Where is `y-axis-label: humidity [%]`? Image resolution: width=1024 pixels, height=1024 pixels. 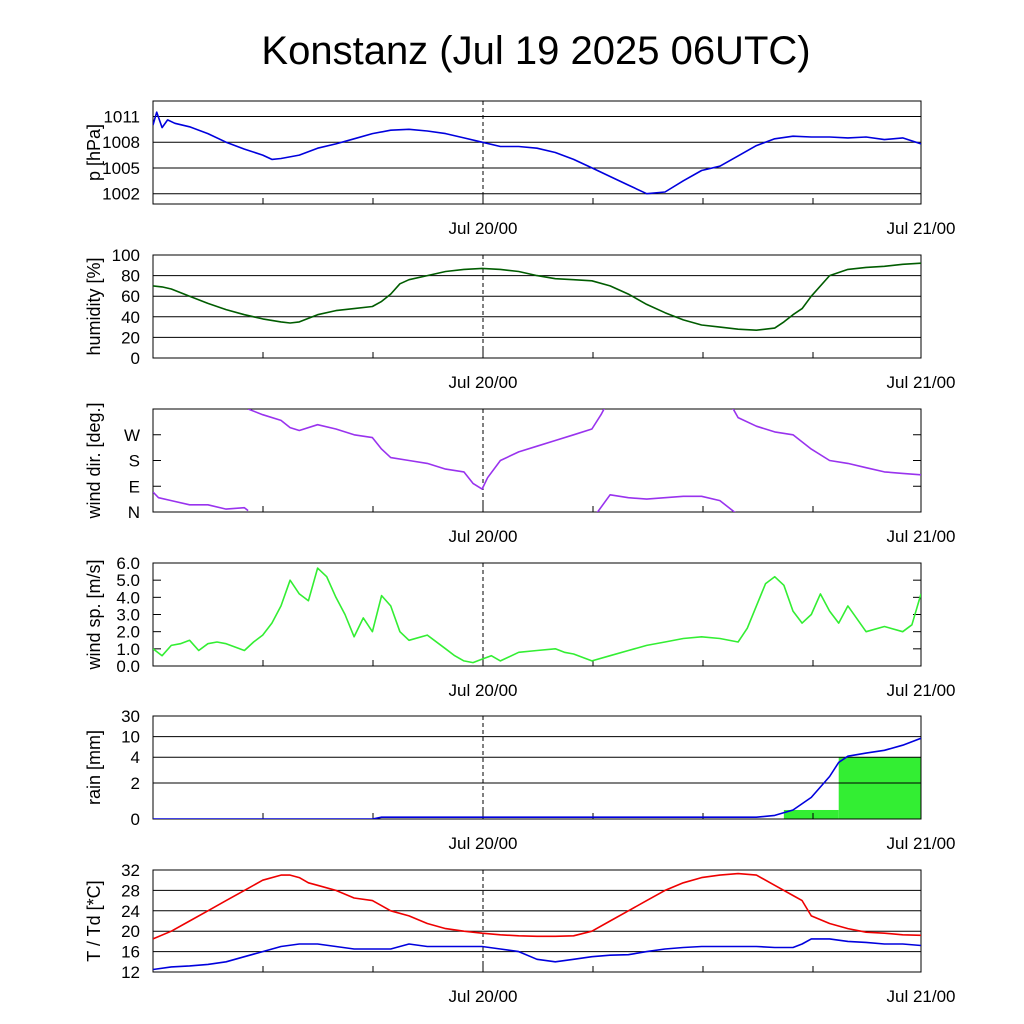
y-axis-label: humidity [%] is located at coordinates (94, 306).